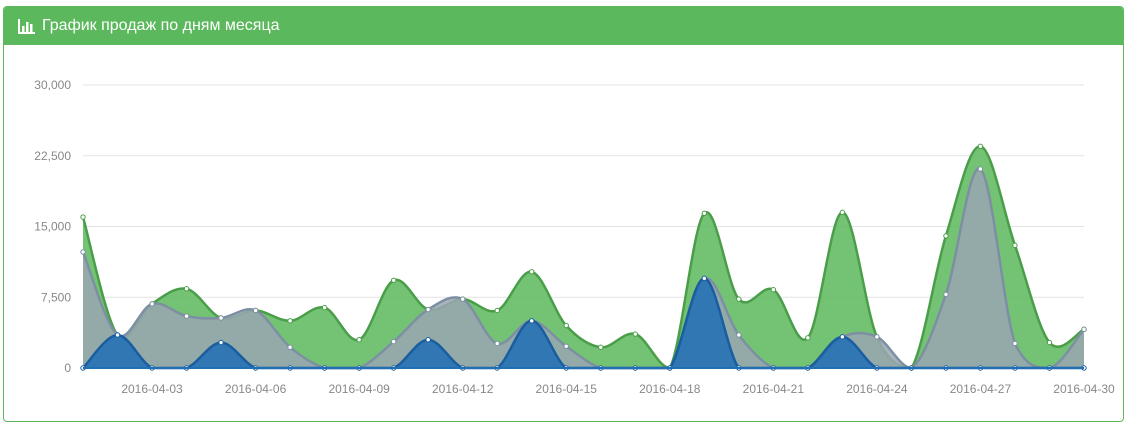  I want to click on x-tick-label: 2016-04-09, so click(359, 389).